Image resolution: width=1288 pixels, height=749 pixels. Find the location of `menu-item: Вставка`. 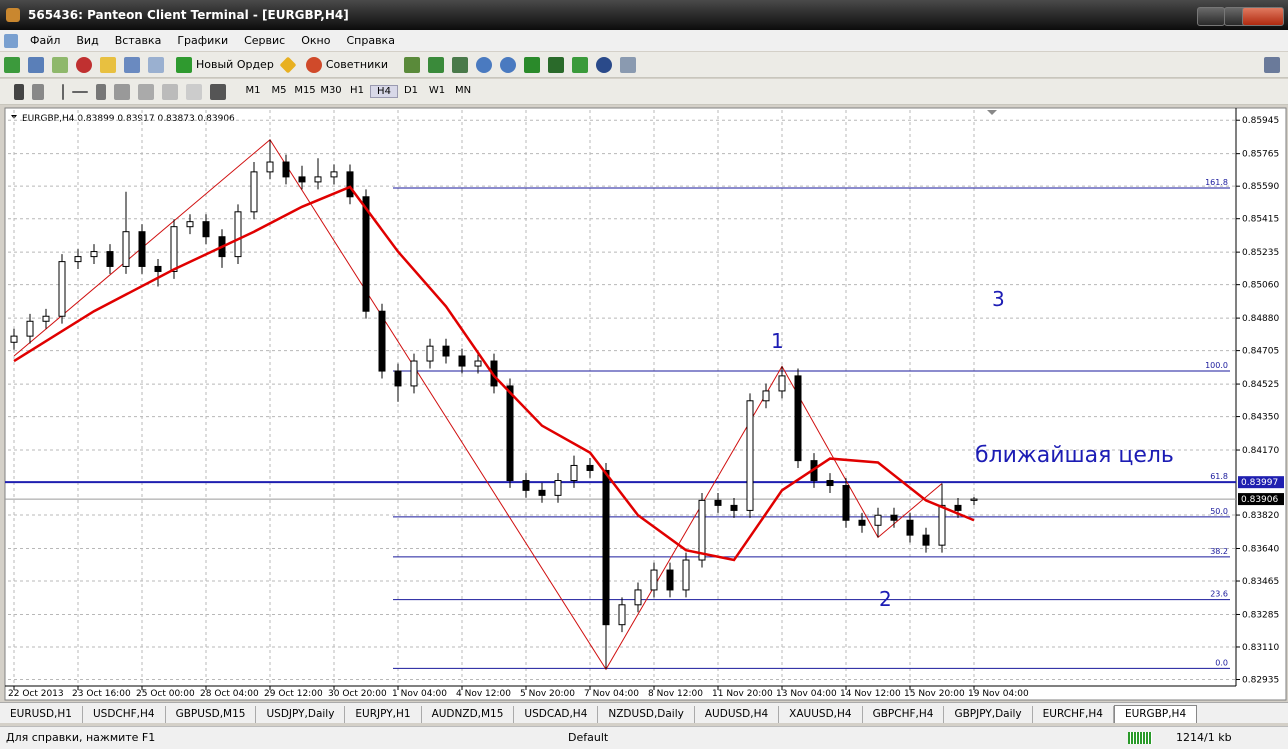

menu-item: Вставка is located at coordinates (138, 40).